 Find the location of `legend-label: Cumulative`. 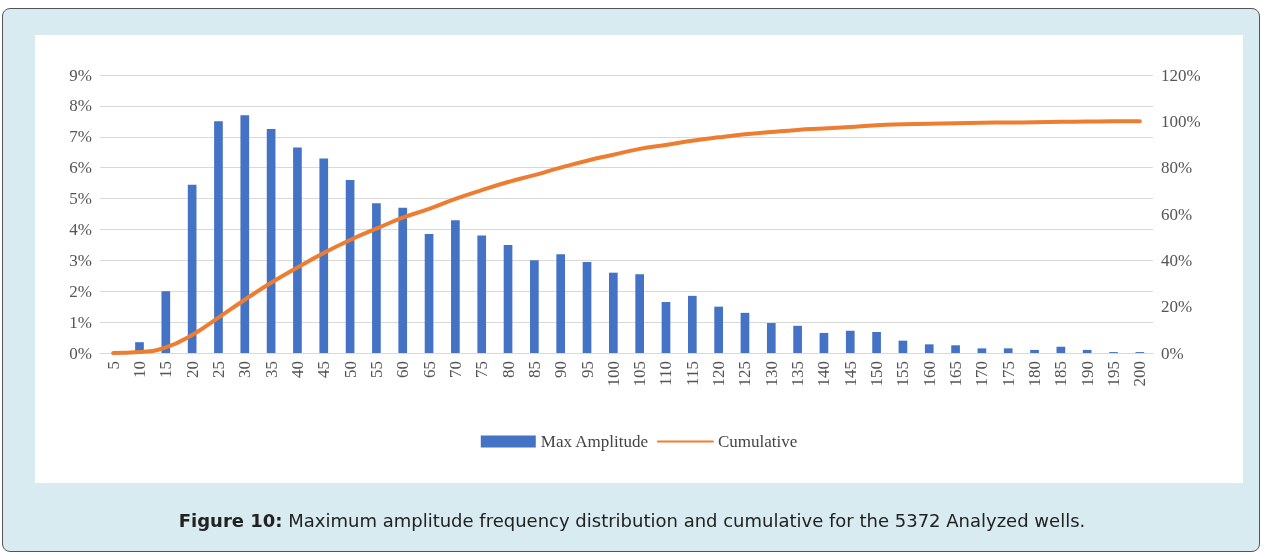

legend-label: Cumulative is located at coordinates (757, 441).